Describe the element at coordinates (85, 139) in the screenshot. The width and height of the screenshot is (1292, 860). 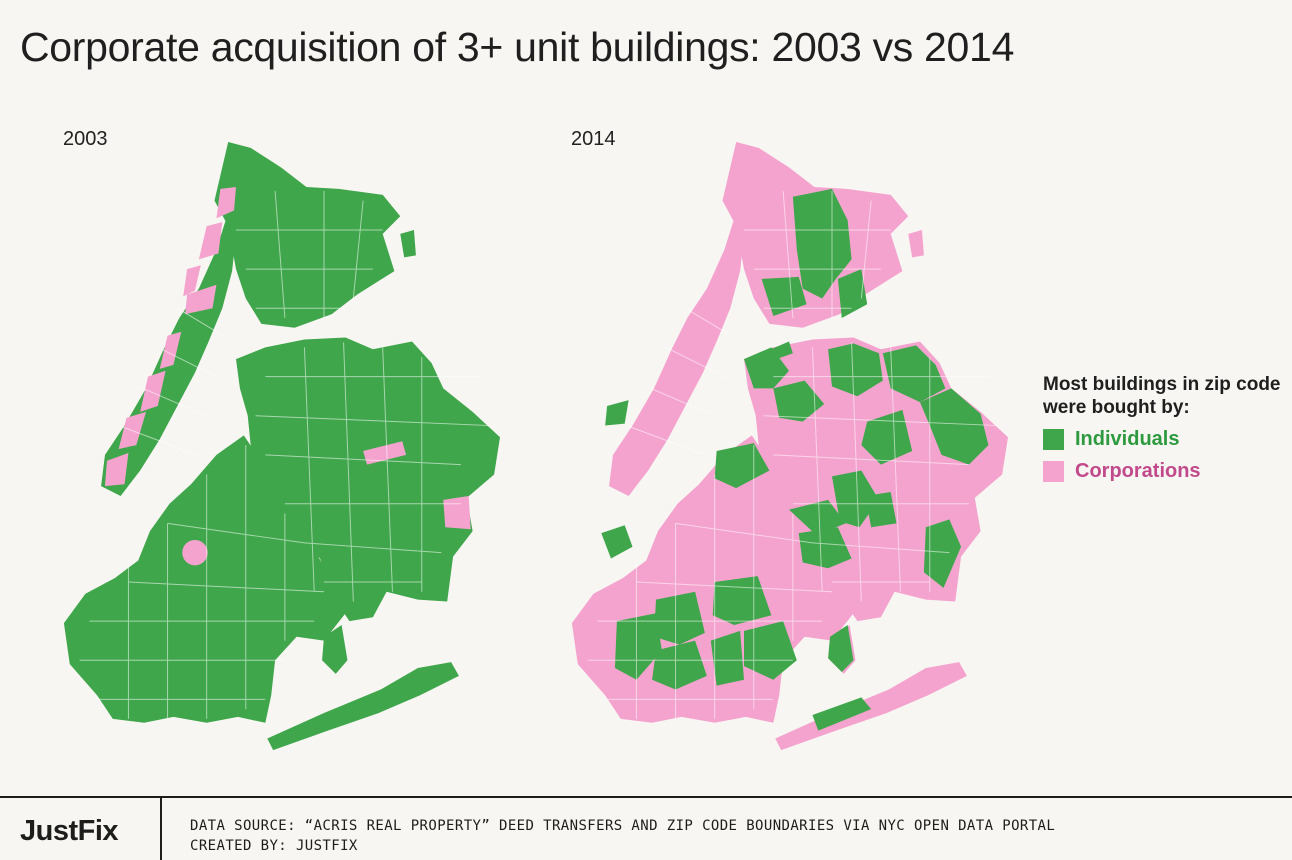
I see `map-year-label-2003: 2003` at that location.